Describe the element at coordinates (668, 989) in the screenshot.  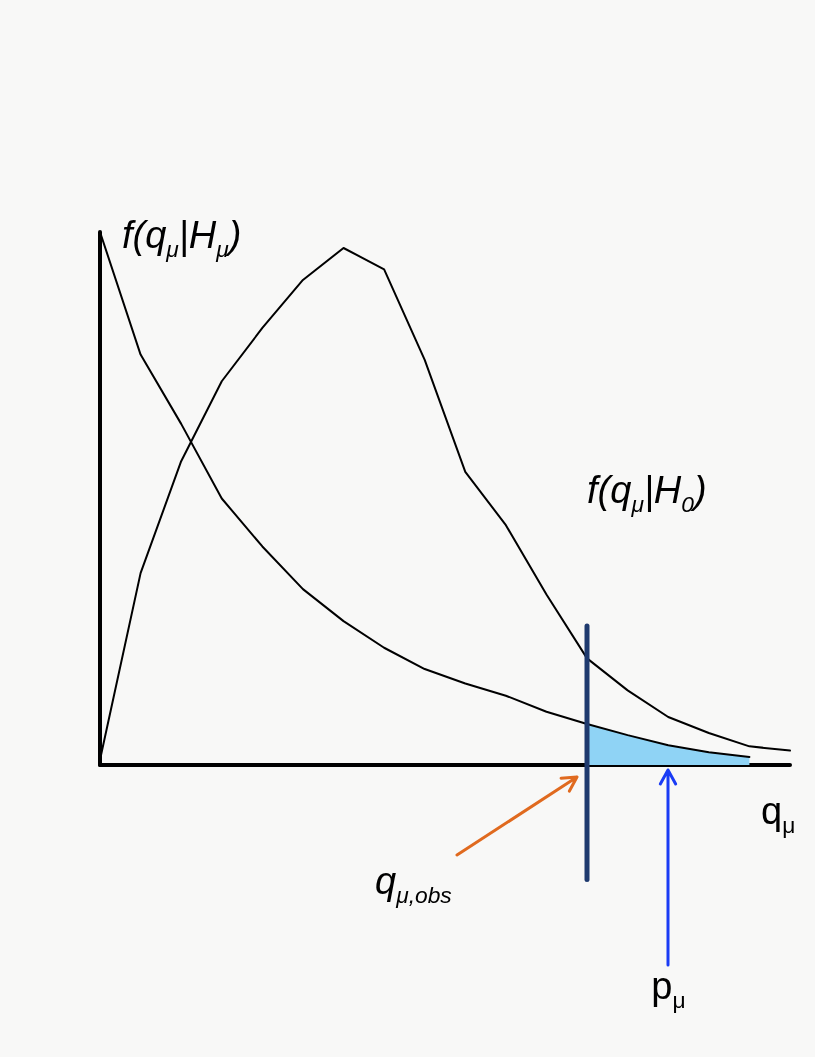
I see `text: p$_{μ}$` at that location.